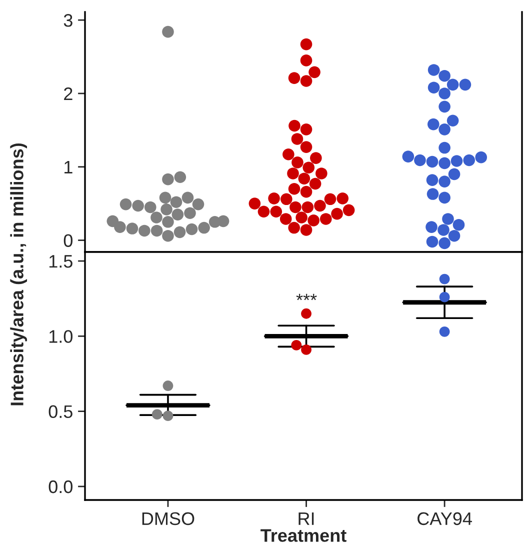 The image size is (531, 549). I want to click on y-tick-label: 1.5, so click(60, 261).